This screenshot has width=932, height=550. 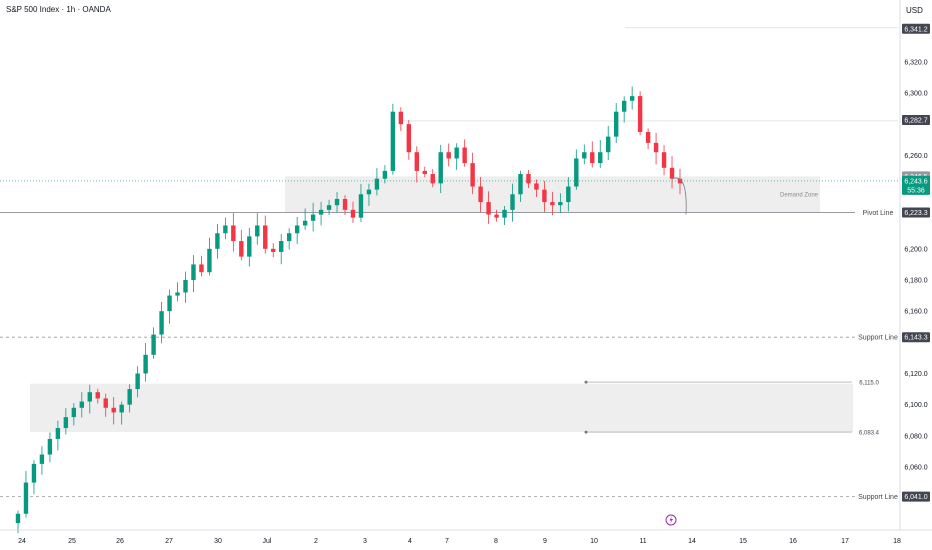 I want to click on y-tick-label: 6,100.0, so click(x=915, y=405).